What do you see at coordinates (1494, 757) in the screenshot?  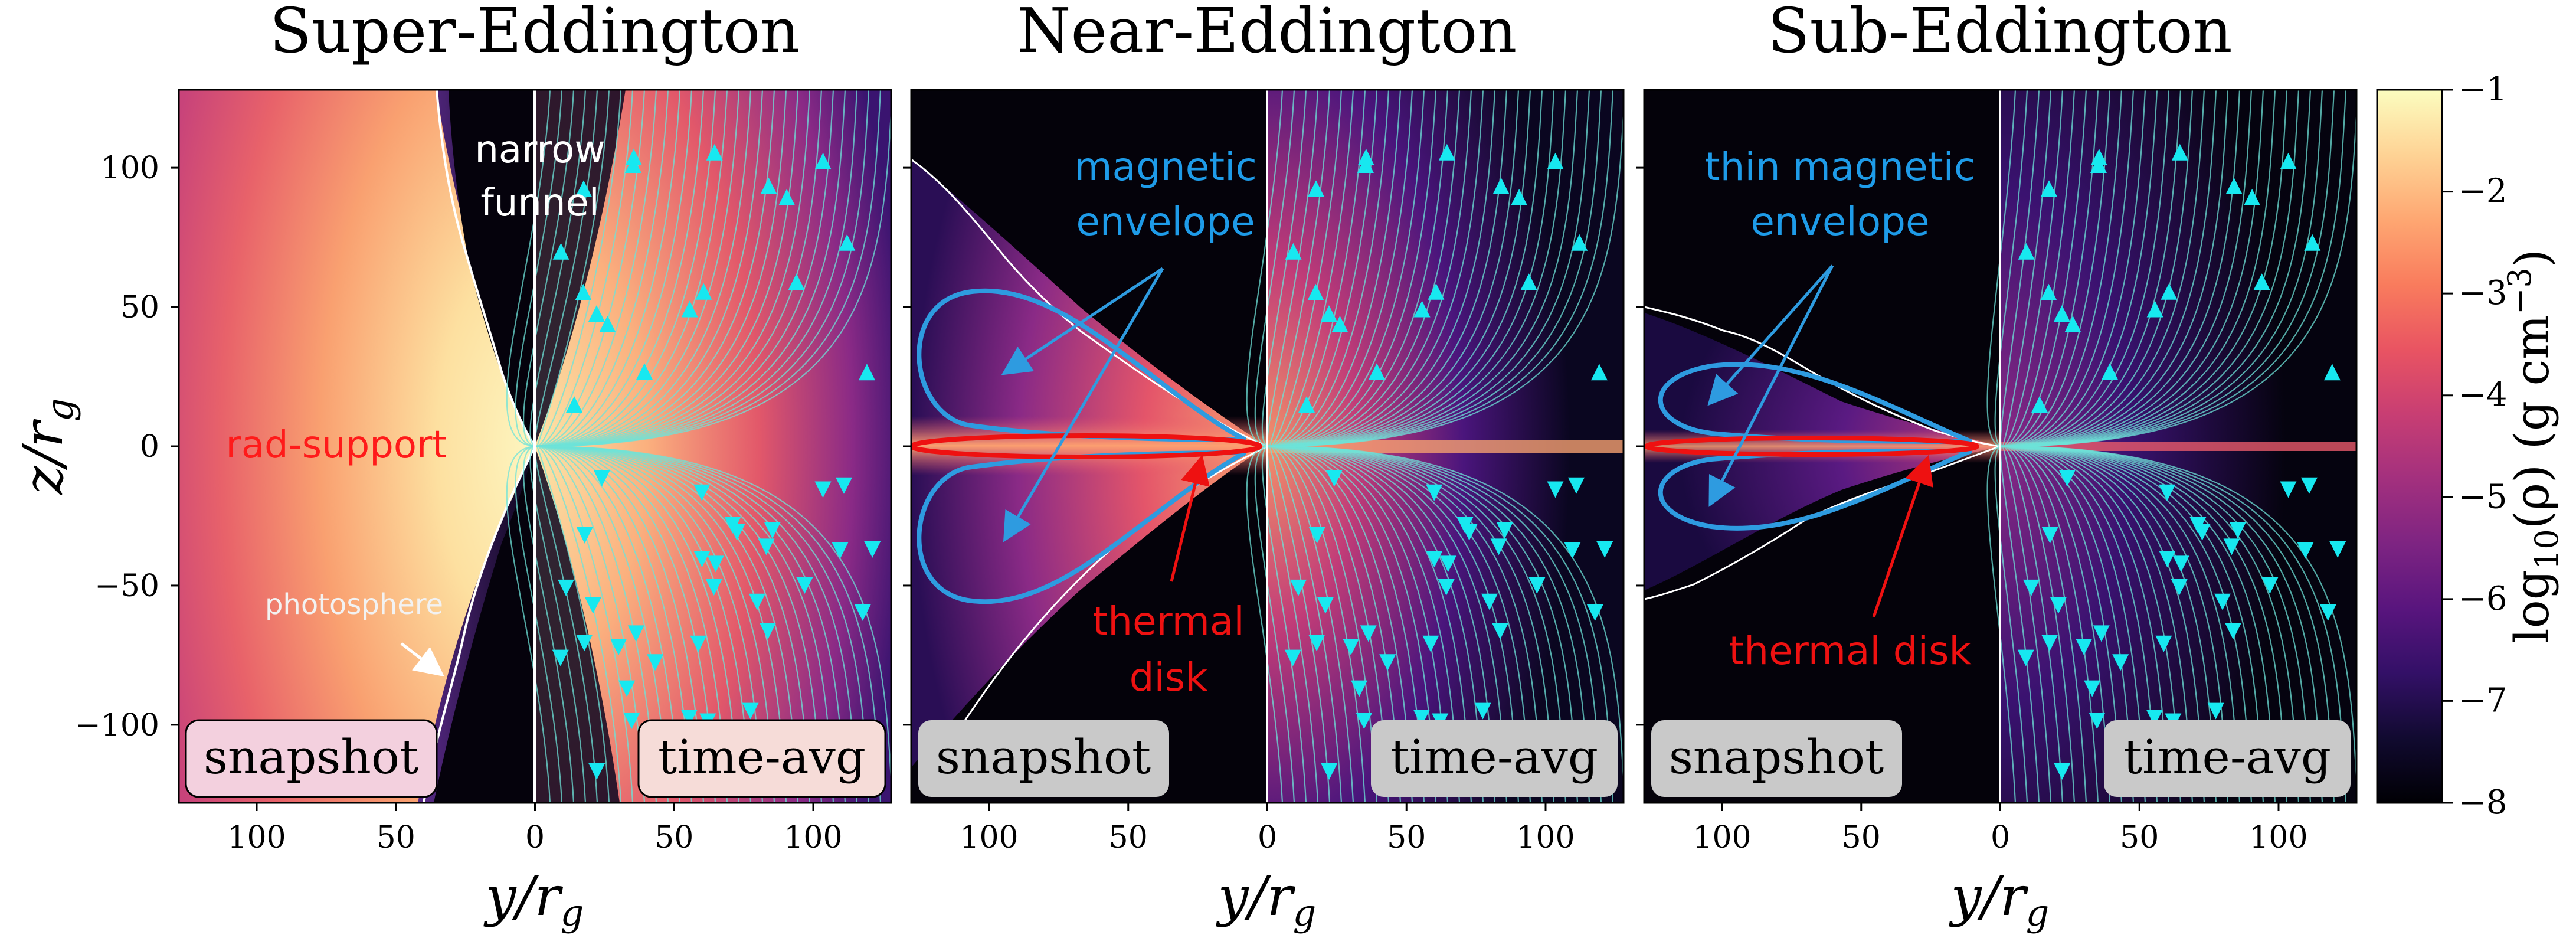 I see `time-avg-label: time-avg` at bounding box center [1494, 757].